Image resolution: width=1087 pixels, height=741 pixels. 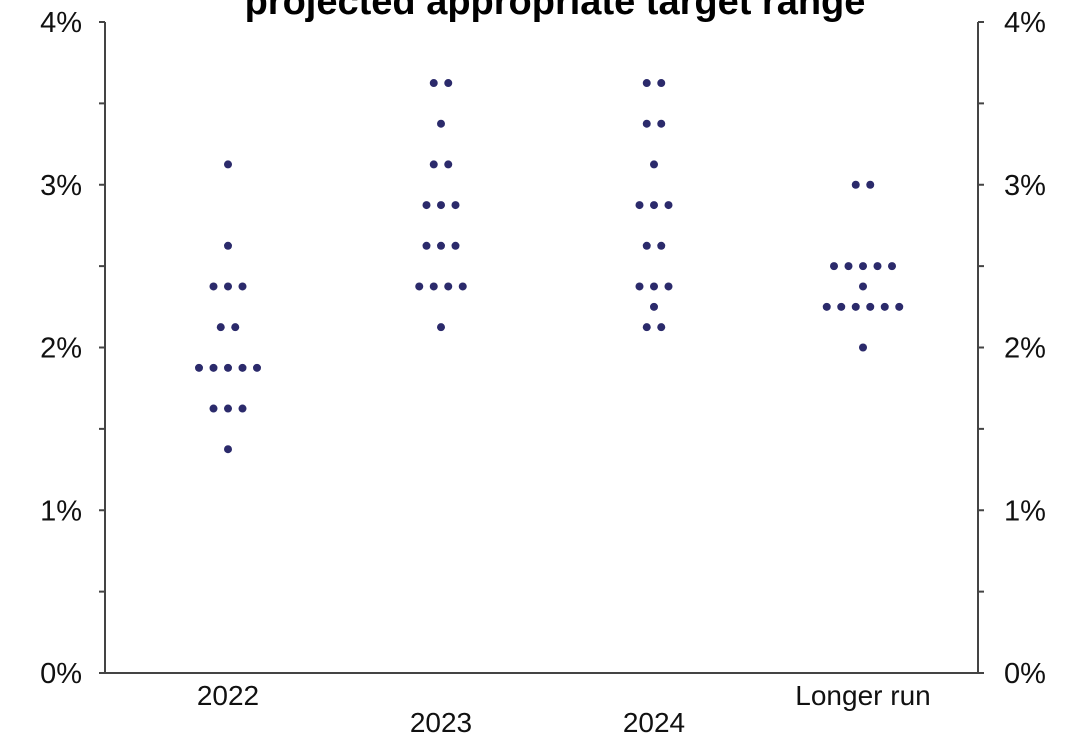 I want to click on chart-title: projected appropriate target range, so click(x=555, y=11).